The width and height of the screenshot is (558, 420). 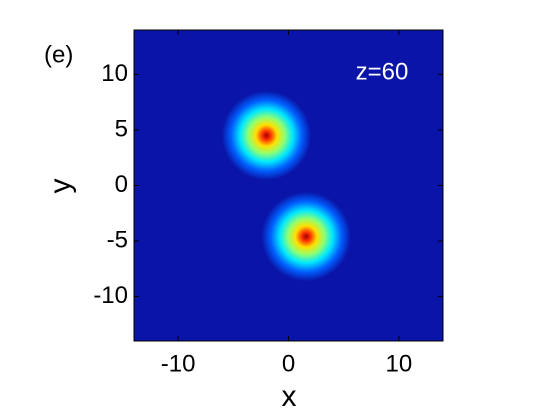 I want to click on y-tick-label: 5, so click(x=121, y=128).